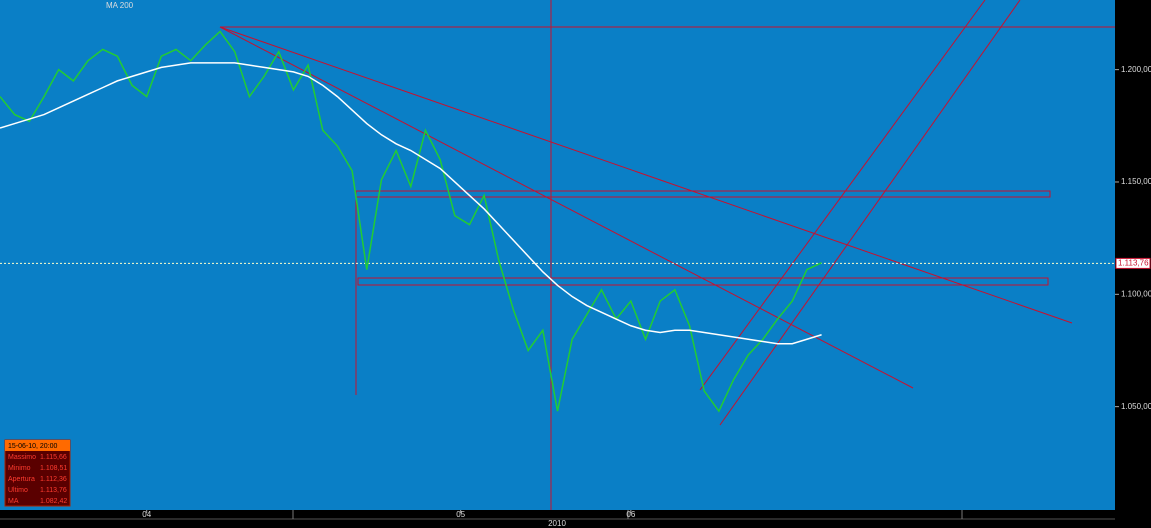 The height and width of the screenshot is (528, 1151). Describe the element at coordinates (120, 5) in the screenshot. I see `legend-entry: MA 200` at that location.